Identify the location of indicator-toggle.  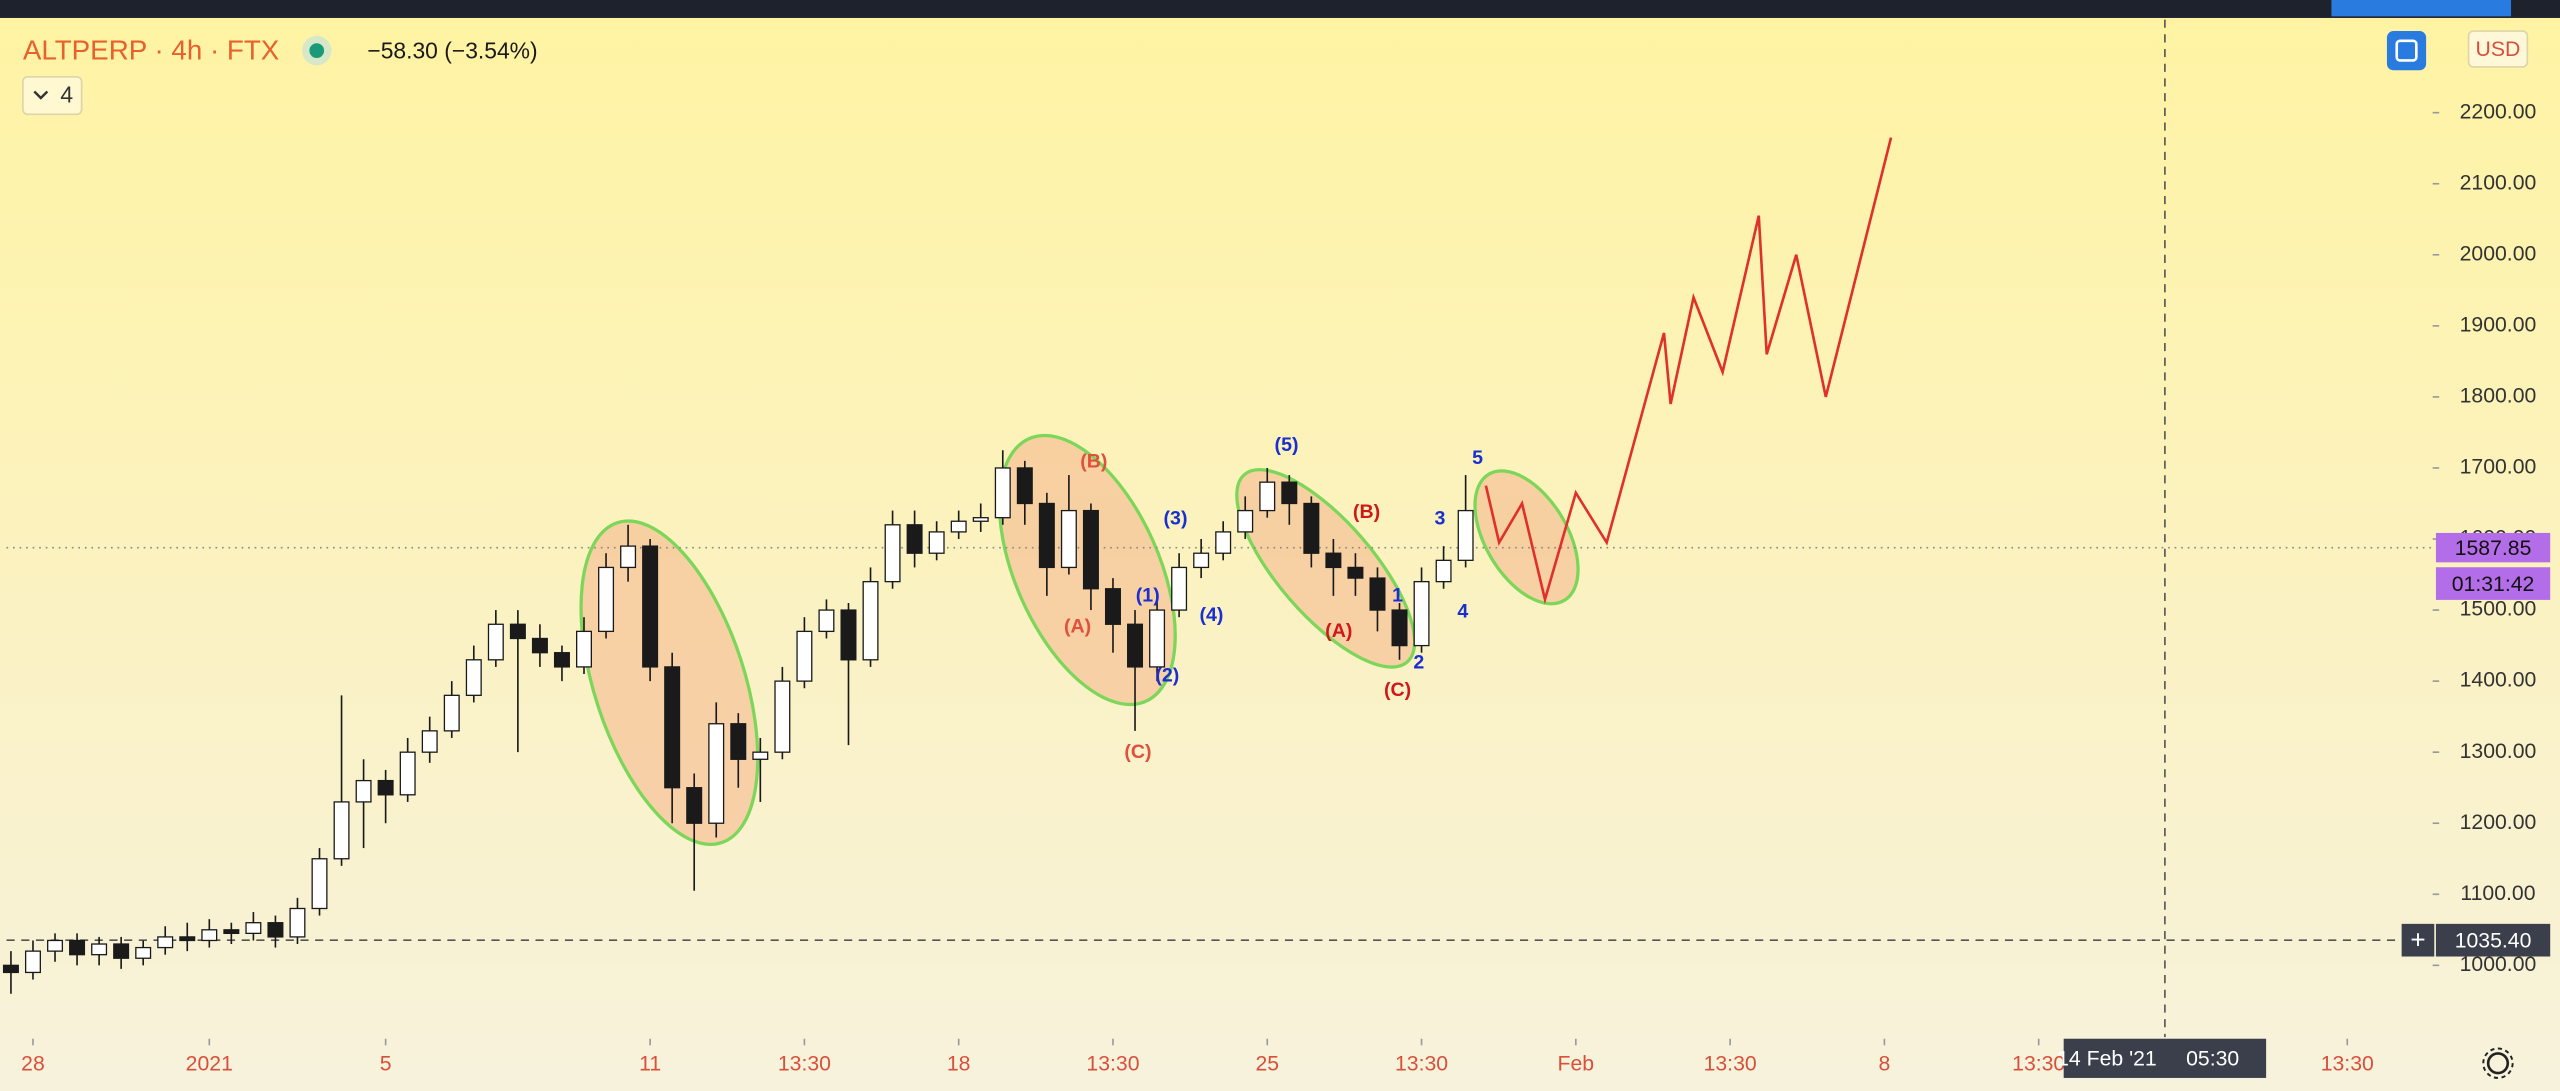
(52, 95).